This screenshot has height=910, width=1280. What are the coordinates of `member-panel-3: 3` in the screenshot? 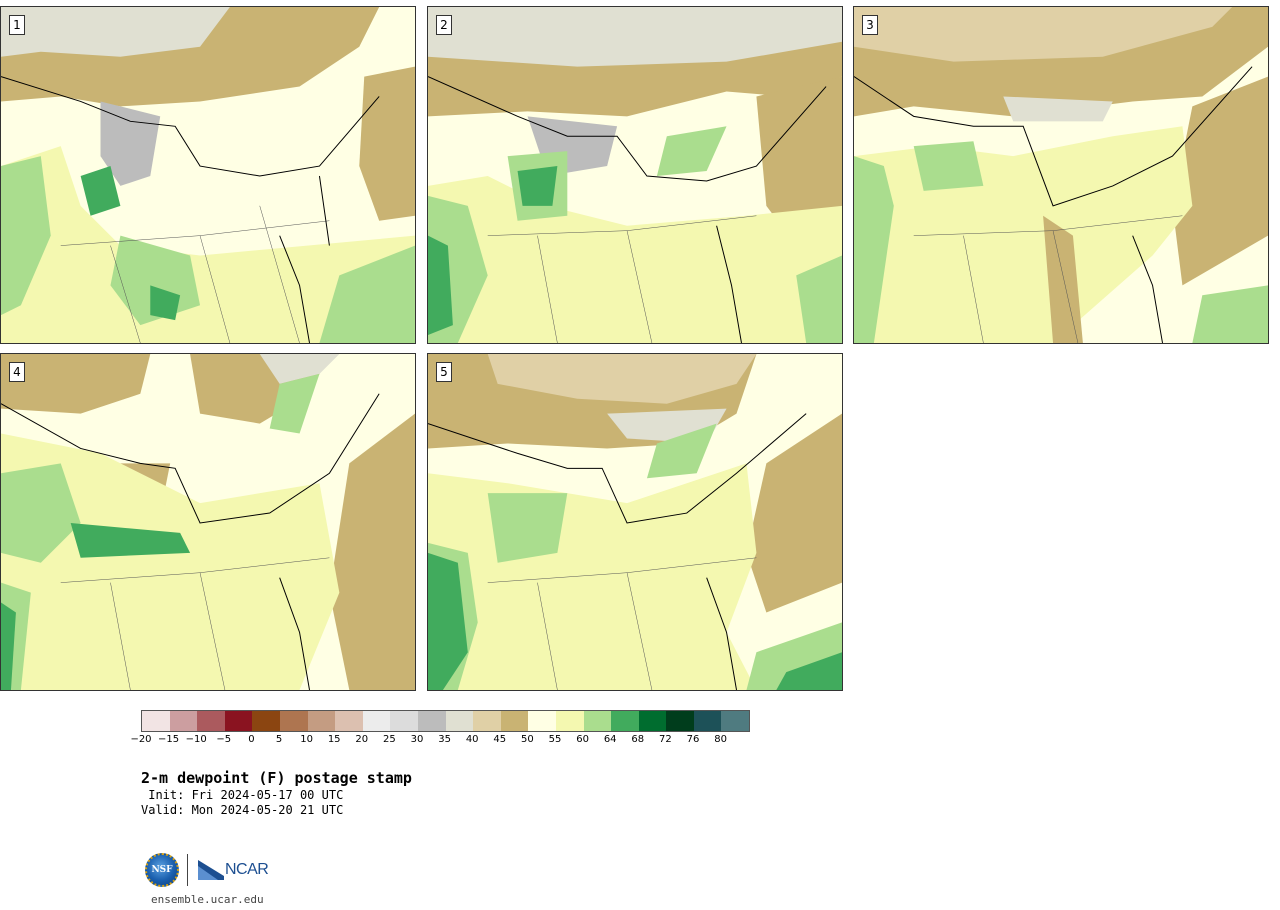 It's located at (1061, 175).